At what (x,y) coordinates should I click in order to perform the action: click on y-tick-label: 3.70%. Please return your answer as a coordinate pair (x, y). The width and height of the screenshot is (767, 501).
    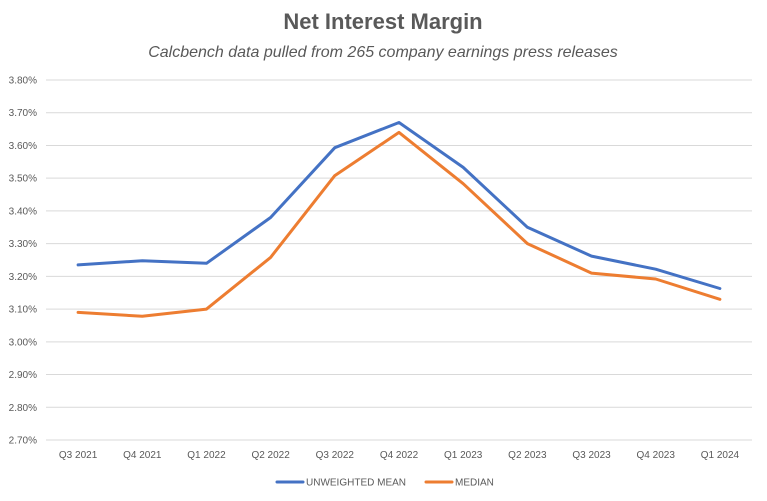
    Looking at the image, I should click on (23, 113).